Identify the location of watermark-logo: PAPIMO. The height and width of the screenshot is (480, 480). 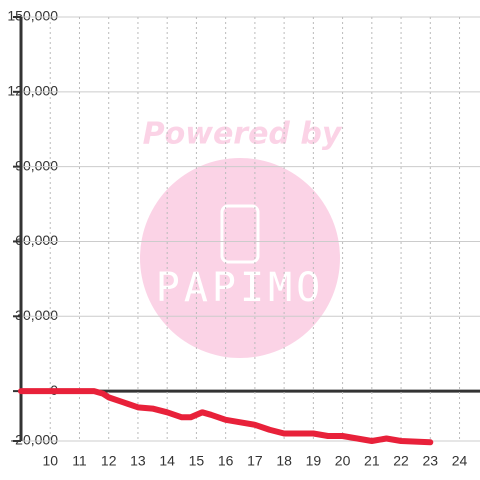
(240, 288).